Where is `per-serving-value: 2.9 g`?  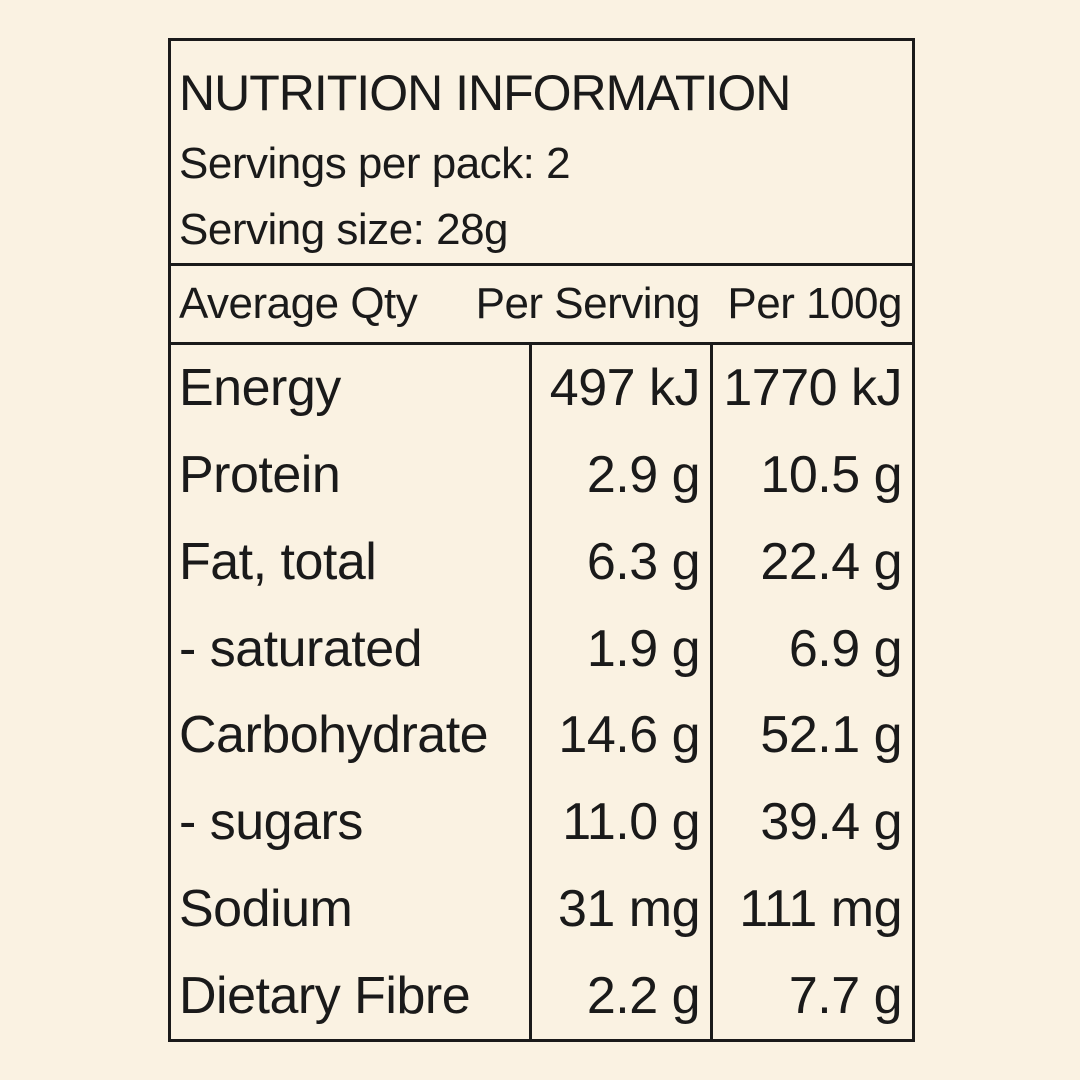
per-serving-value: 2.9 g is located at coordinates (619, 475).